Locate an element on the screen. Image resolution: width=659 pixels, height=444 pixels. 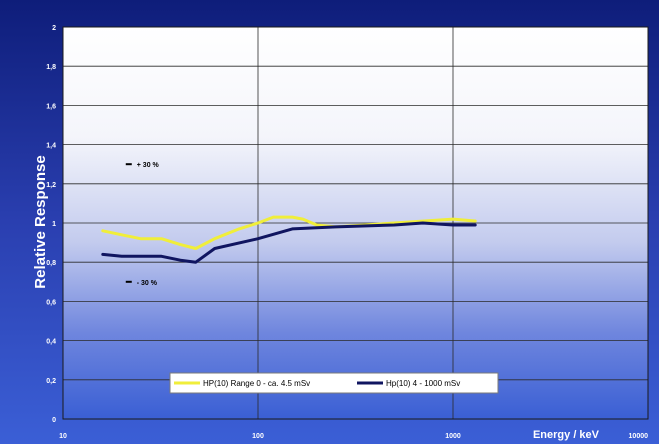
x-tick-labels: 10 100 1000 10000 is located at coordinates (353, 436).